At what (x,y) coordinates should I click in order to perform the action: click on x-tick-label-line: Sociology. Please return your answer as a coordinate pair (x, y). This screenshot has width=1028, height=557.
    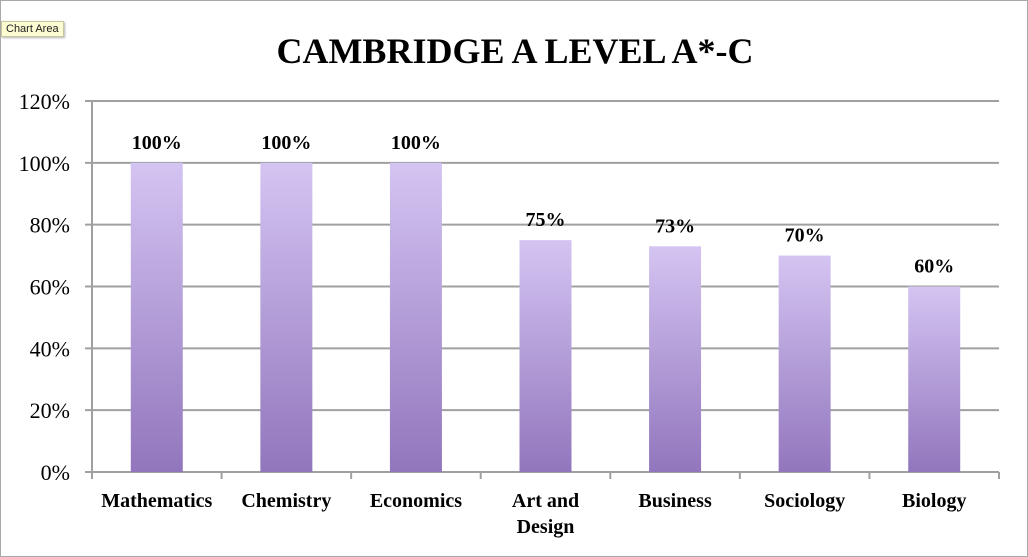
    Looking at the image, I should click on (804, 501).